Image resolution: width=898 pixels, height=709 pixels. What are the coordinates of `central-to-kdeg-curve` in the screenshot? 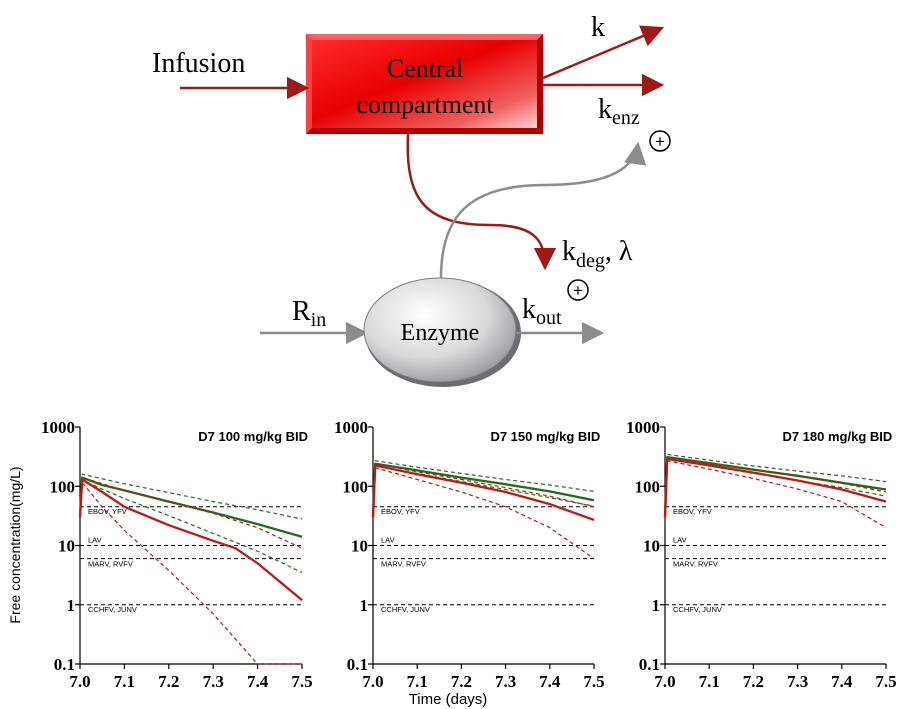 It's located at (481, 202).